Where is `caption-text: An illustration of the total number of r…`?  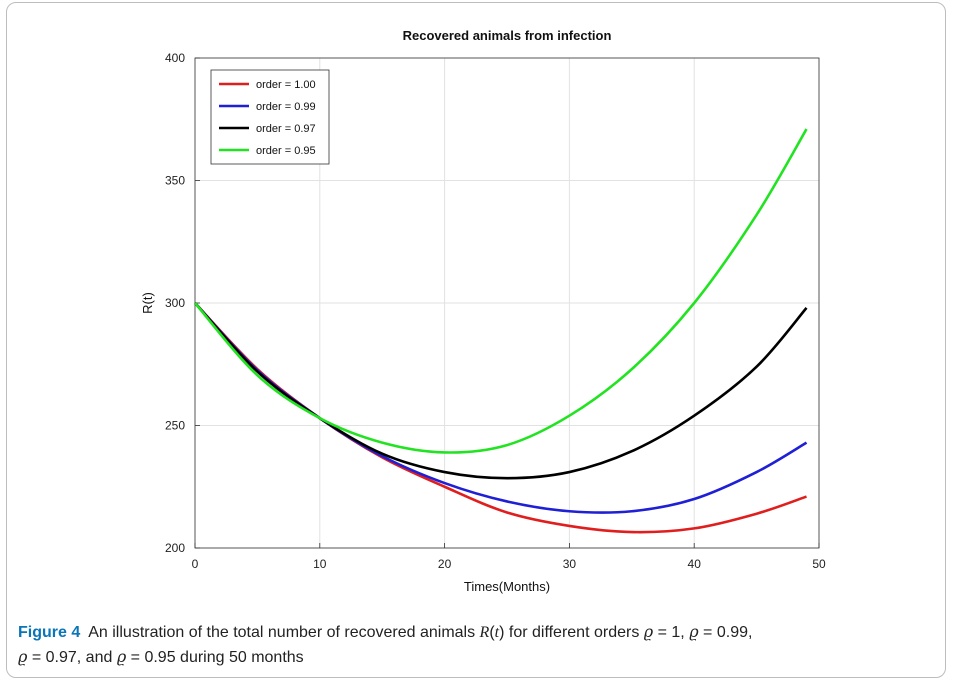
caption-text: An illustration of the total number of r… is located at coordinates (284, 632).